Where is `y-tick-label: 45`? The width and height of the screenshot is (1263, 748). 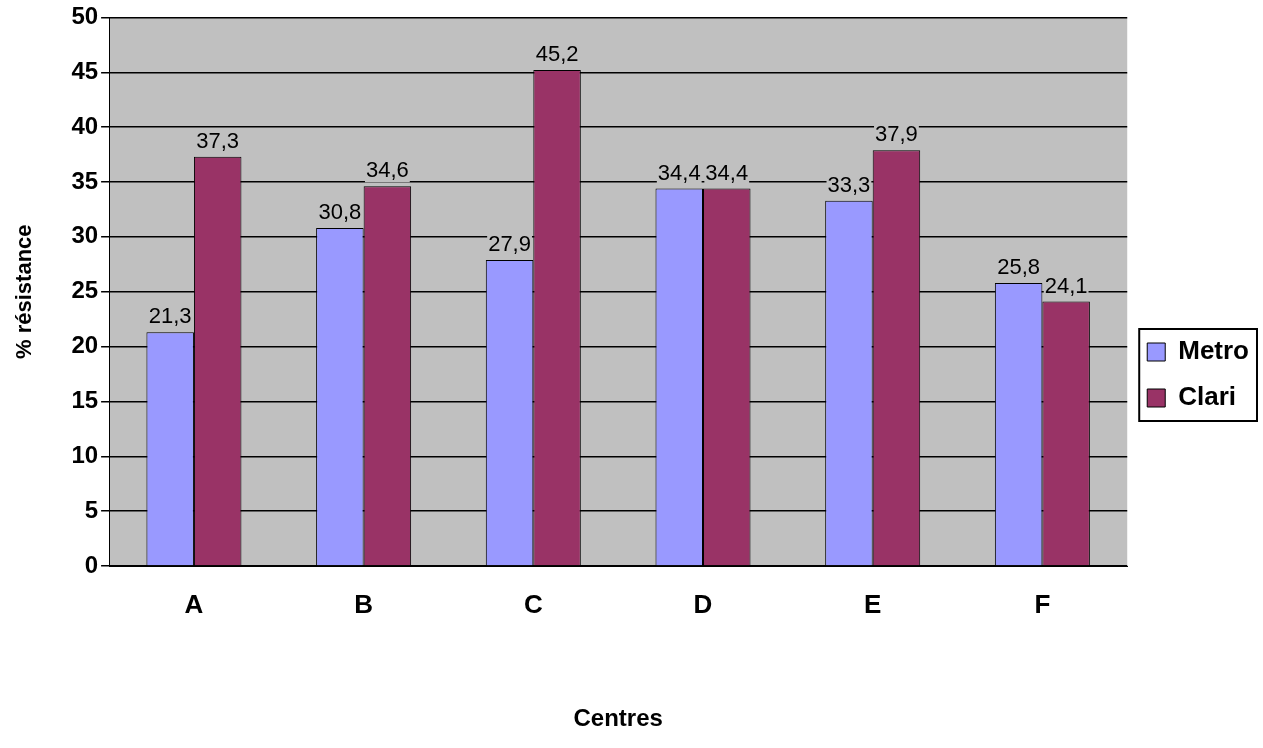
y-tick-label: 45 is located at coordinates (85, 70).